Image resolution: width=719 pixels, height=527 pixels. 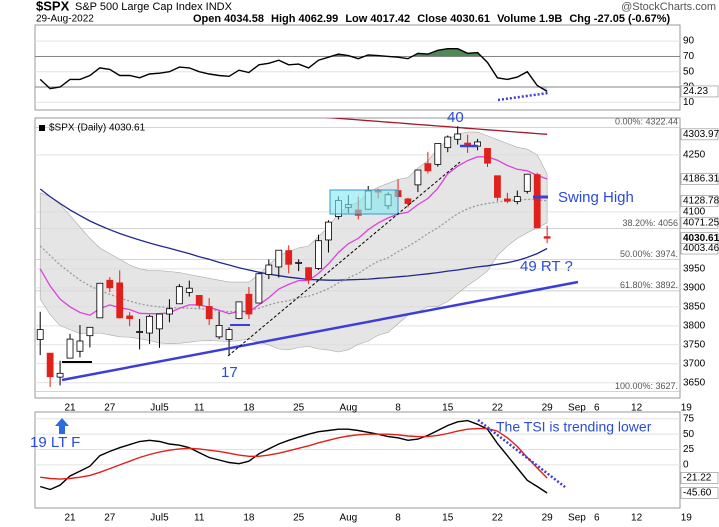 What do you see at coordinates (701, 248) in the screenshot?
I see `value-tag: 4003.46` at bounding box center [701, 248].